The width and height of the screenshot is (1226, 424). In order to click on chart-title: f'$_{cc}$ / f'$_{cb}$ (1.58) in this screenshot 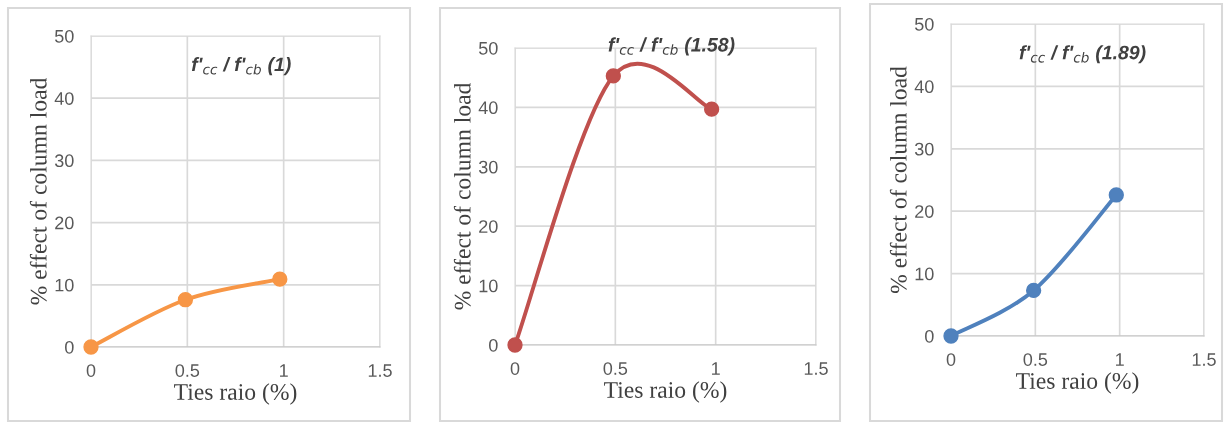, I will do `click(671, 46)`.